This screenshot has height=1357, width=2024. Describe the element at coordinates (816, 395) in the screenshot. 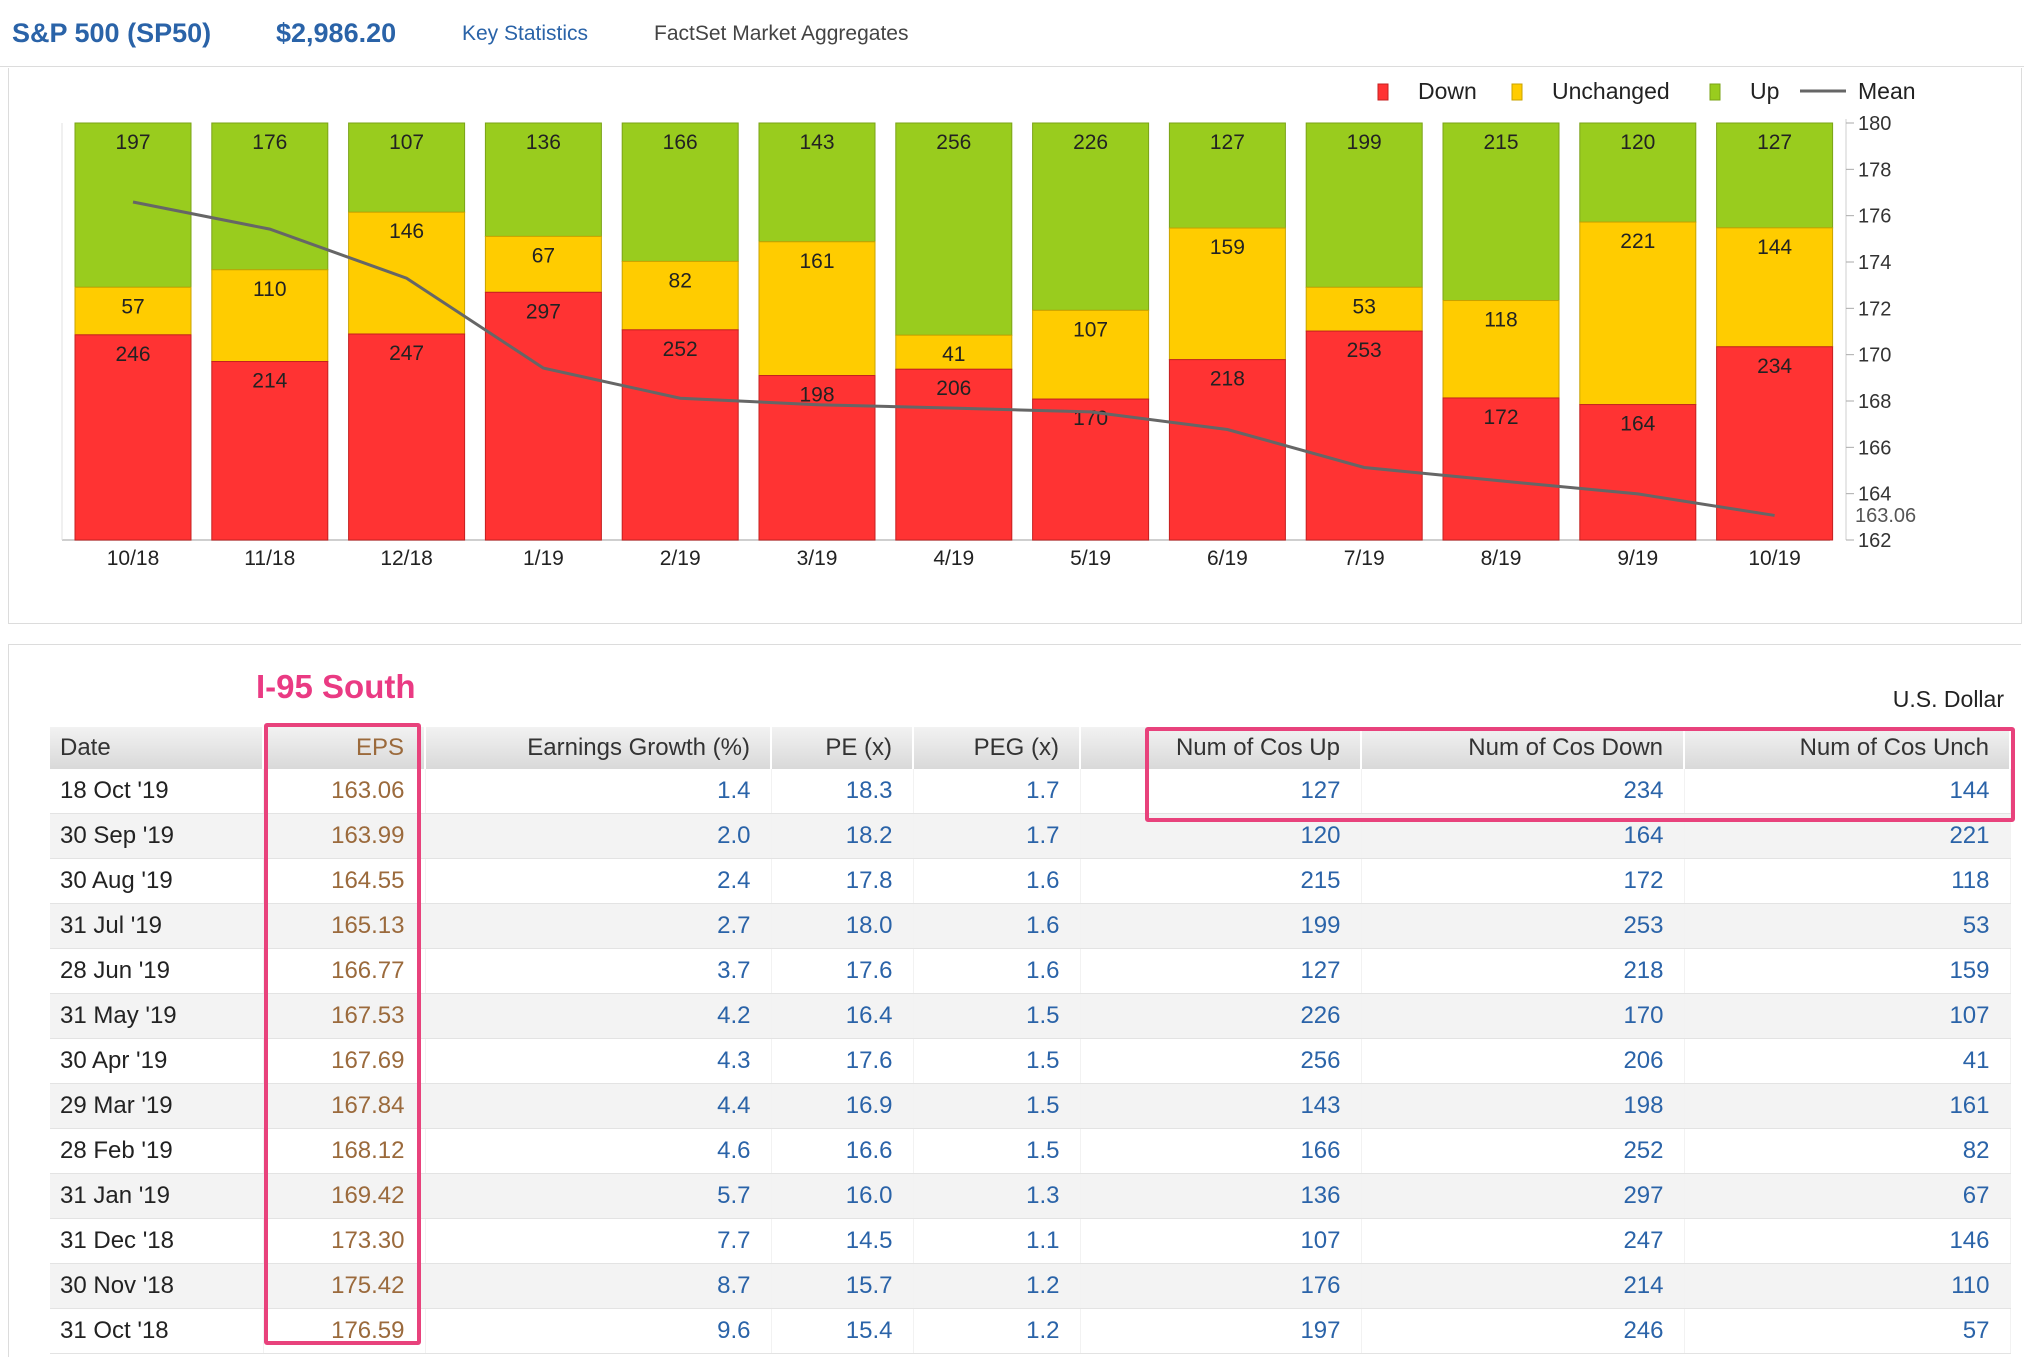

I see `data-label-down: 198` at that location.